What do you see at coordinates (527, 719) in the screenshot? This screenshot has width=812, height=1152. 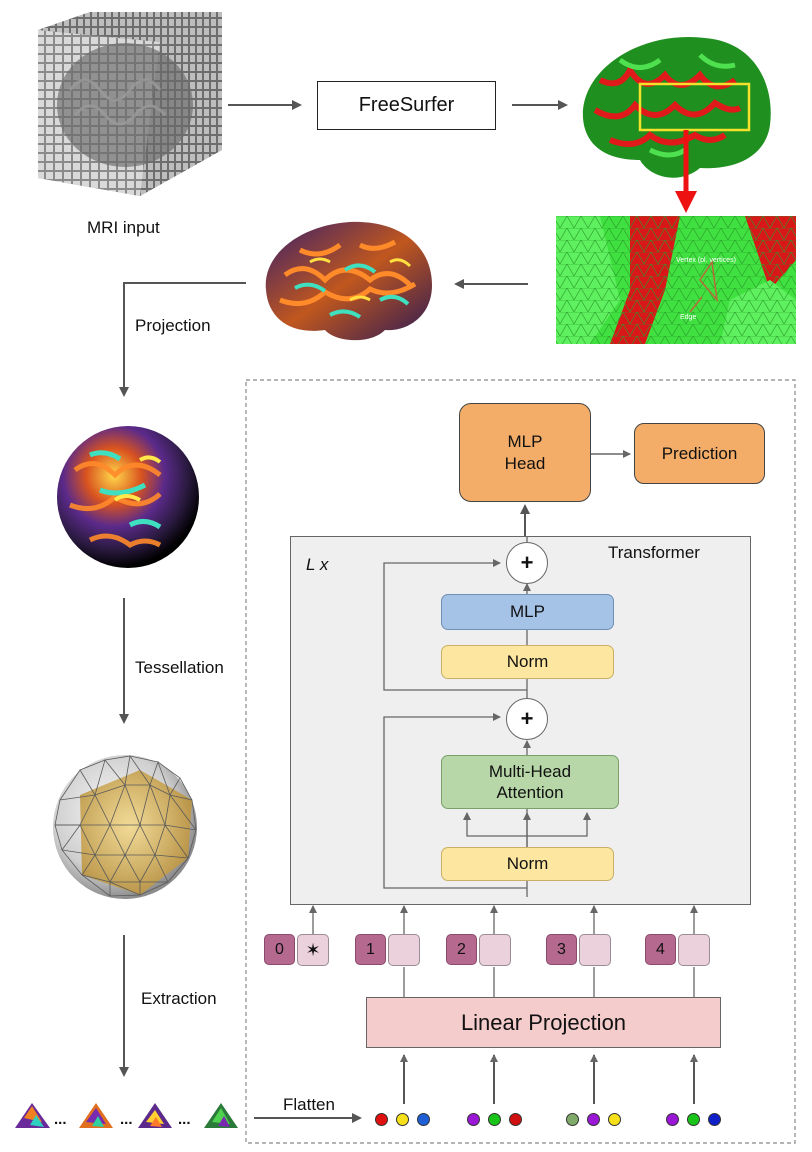 I see `add-node-lower: +` at bounding box center [527, 719].